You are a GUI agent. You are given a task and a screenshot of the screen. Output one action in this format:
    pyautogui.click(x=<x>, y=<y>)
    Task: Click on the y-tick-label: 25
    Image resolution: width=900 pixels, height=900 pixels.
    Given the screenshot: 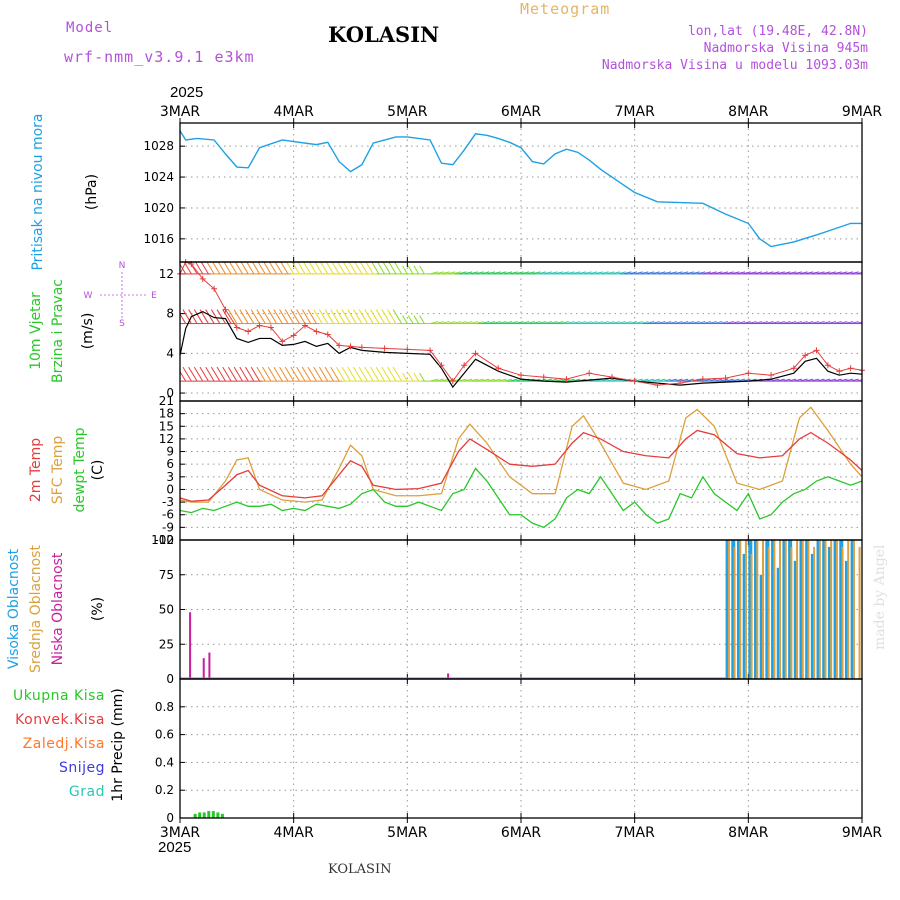 What is the action you would take?
    pyautogui.click(x=166, y=644)
    